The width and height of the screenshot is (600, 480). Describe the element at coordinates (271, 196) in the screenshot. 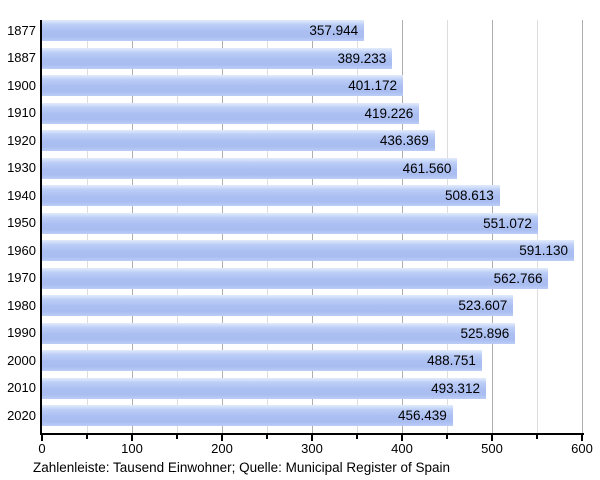

I see `population-bar: 508.613` at that location.